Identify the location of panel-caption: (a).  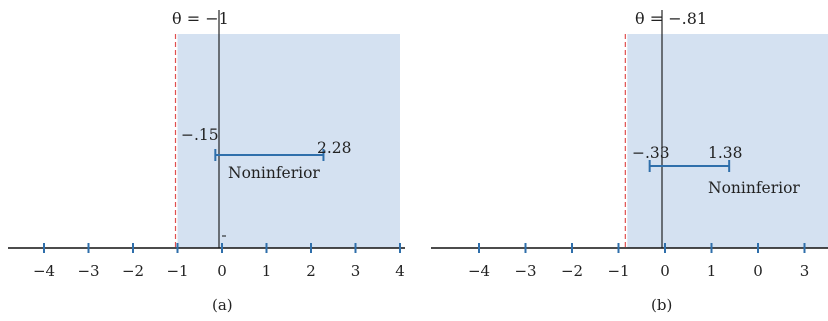
(222, 305).